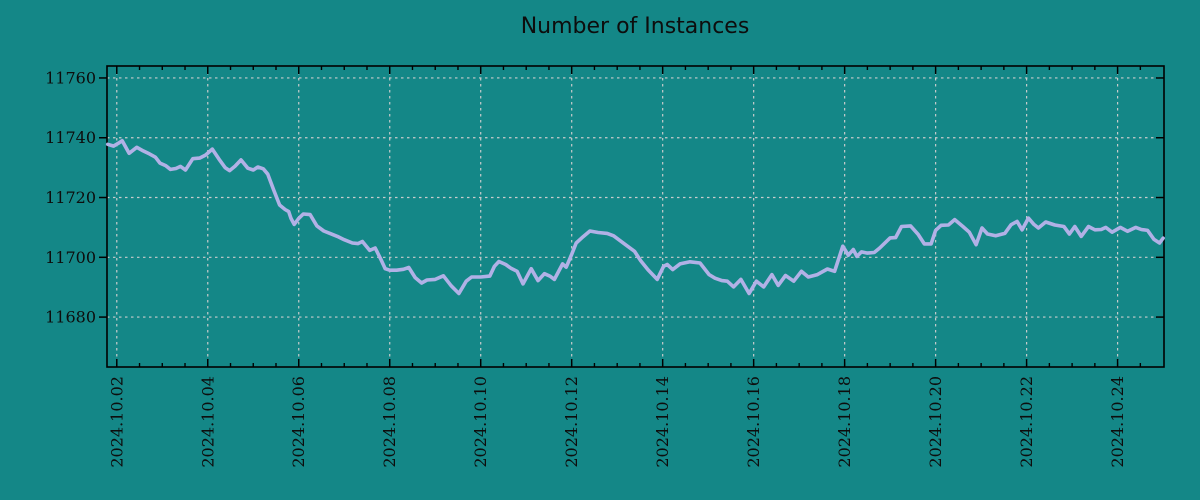  What do you see at coordinates (571, 422) in the screenshot?
I see `x-tick-label: 2024.10.12` at bounding box center [571, 422].